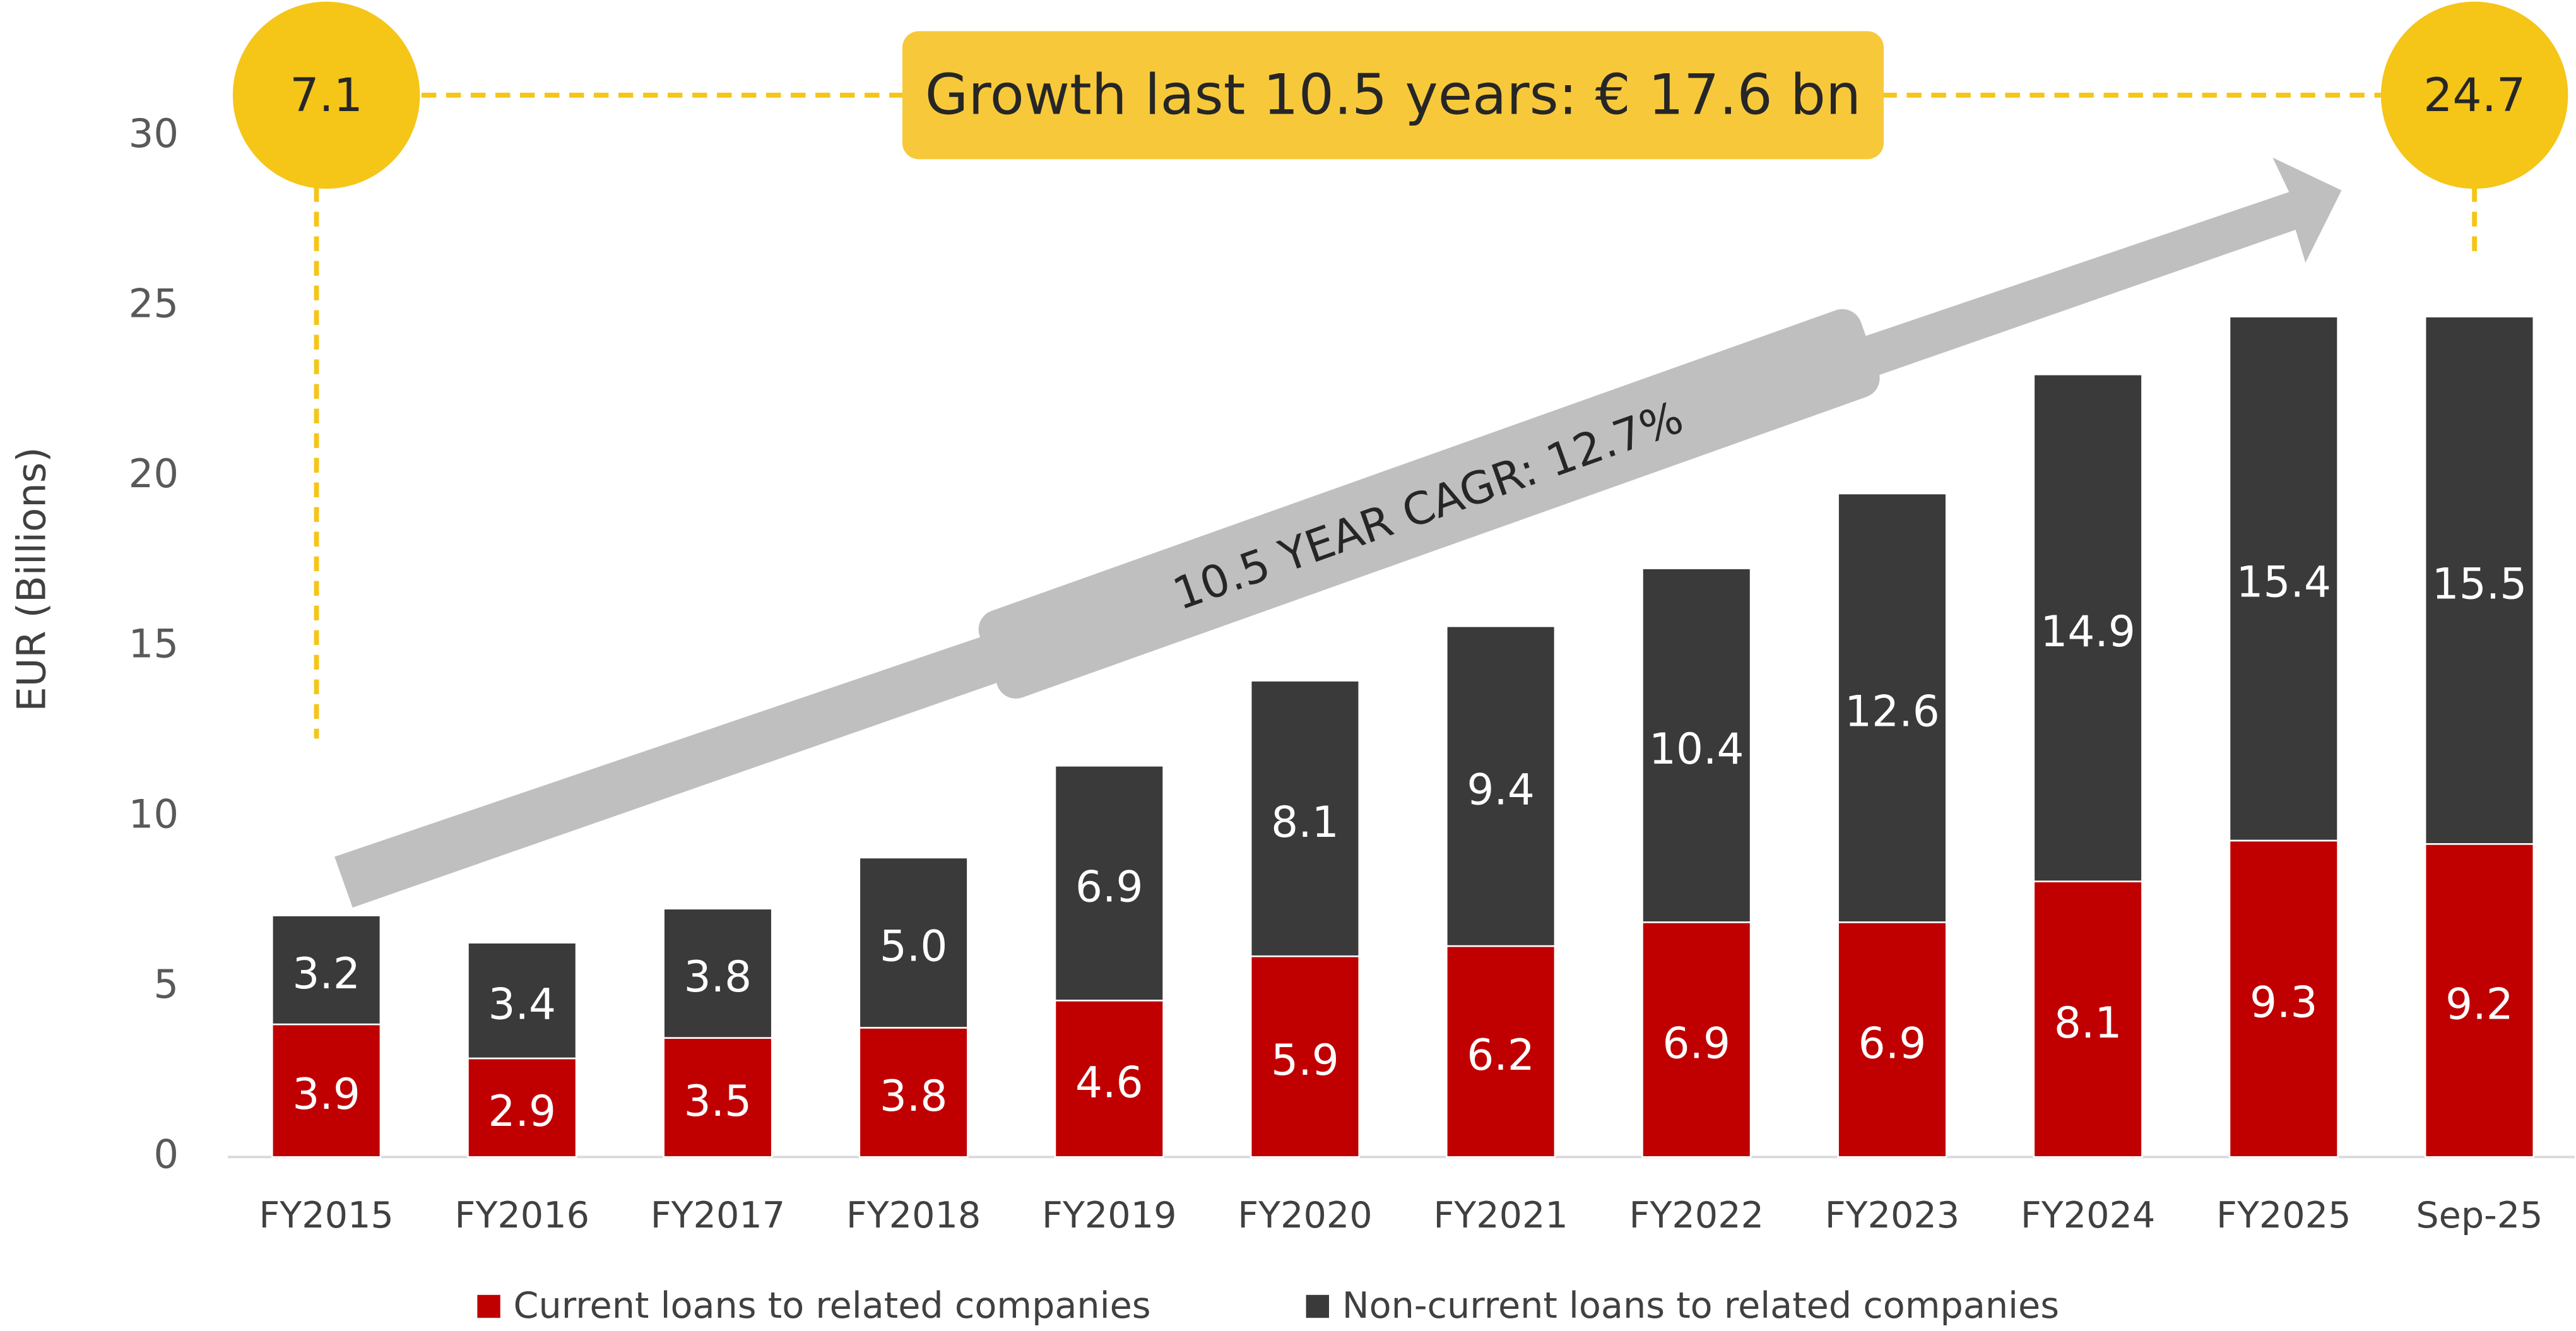 Image resolution: width=2576 pixels, height=1331 pixels. Describe the element at coordinates (1501, 1215) in the screenshot. I see `x-tick-label: FY2021` at that location.